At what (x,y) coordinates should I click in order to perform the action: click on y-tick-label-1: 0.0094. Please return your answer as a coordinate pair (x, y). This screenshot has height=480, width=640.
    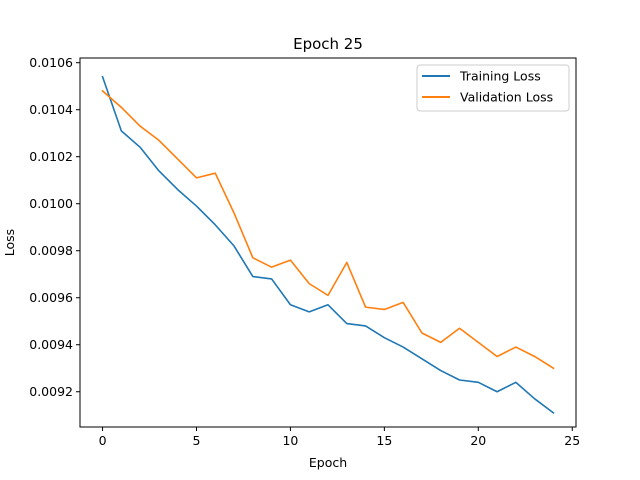
    Looking at the image, I should click on (51, 344).